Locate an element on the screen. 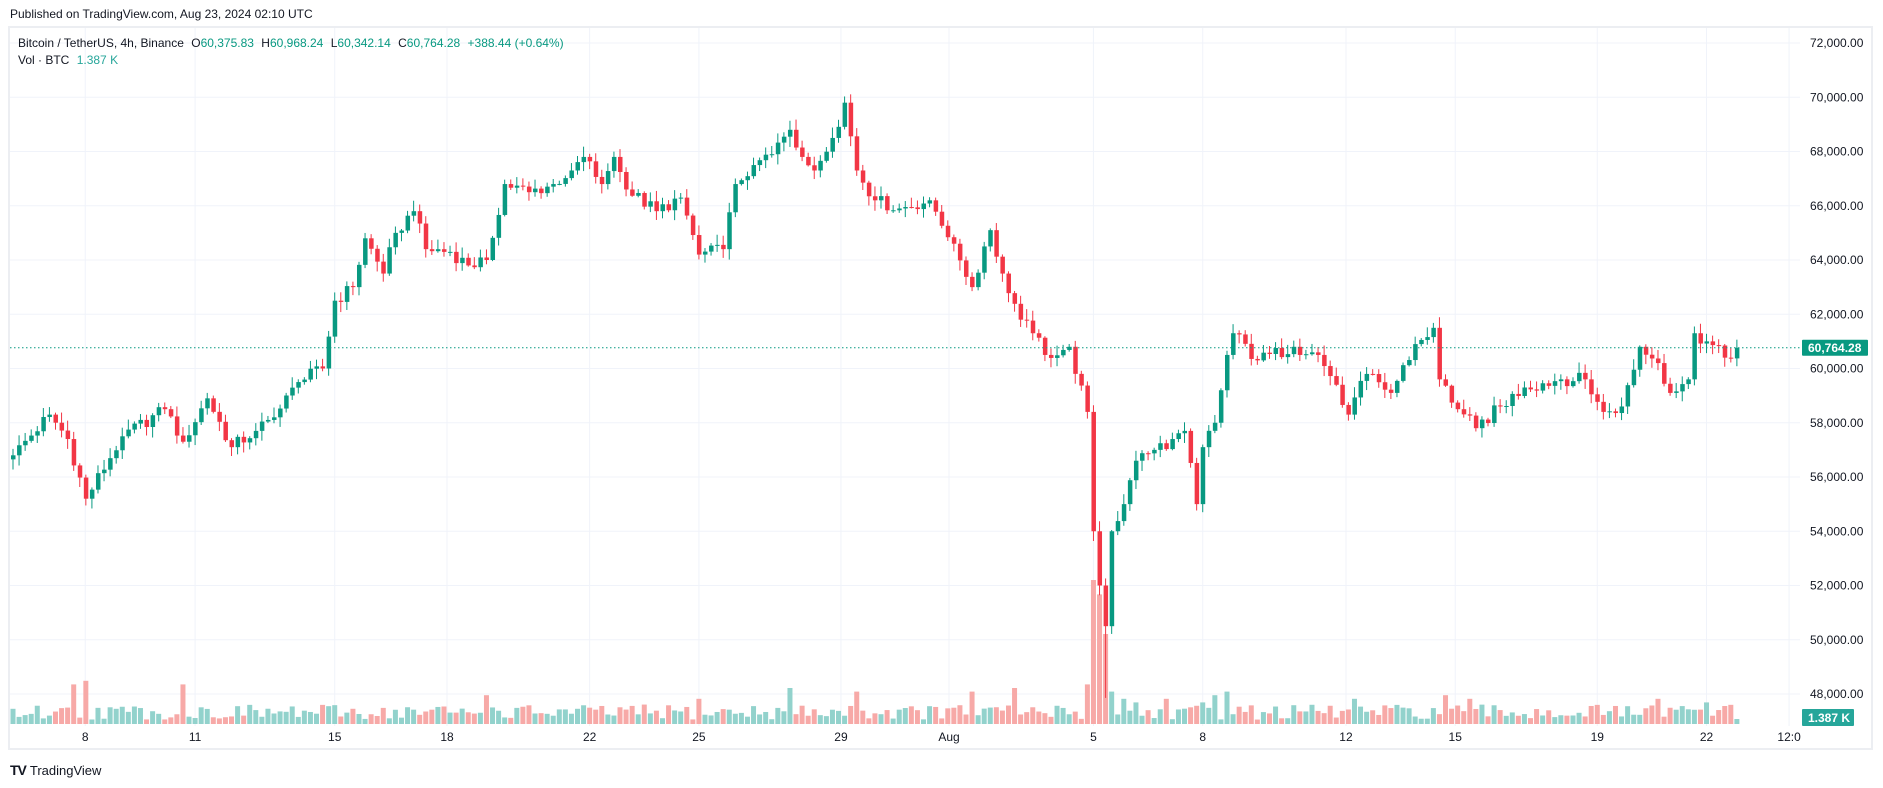  price-tick-label: 66,000.00 is located at coordinates (1837, 206).